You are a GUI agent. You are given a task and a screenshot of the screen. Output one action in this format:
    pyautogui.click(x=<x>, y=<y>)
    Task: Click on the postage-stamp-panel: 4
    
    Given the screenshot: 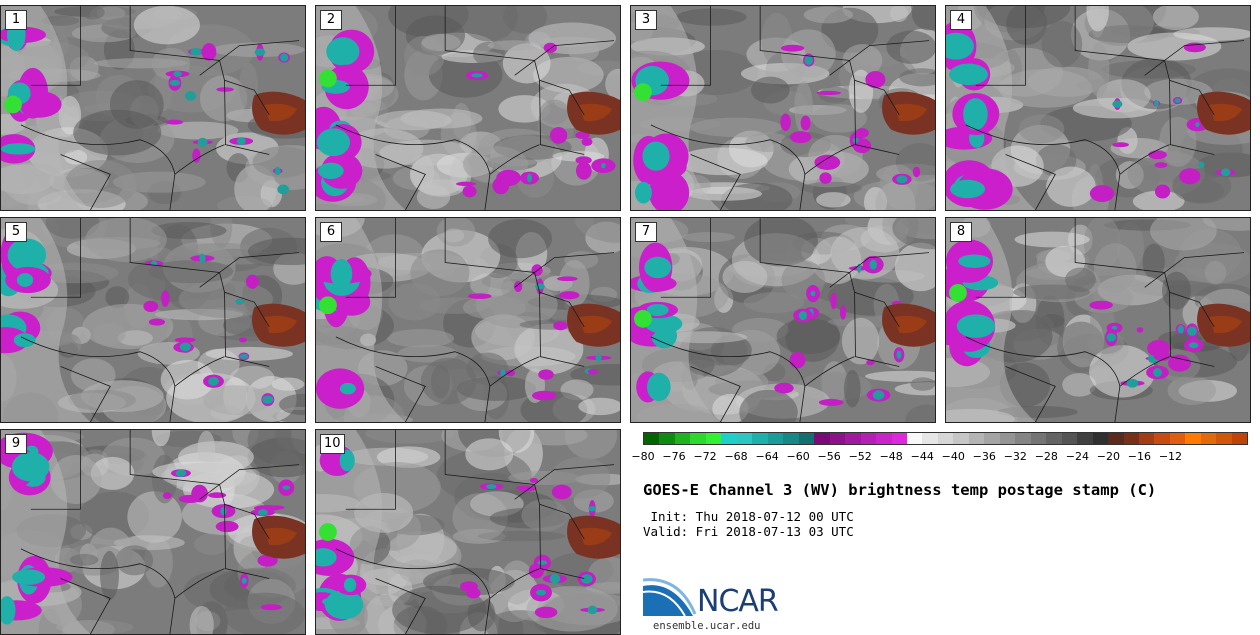 What is the action you would take?
    pyautogui.click(x=1098, y=108)
    